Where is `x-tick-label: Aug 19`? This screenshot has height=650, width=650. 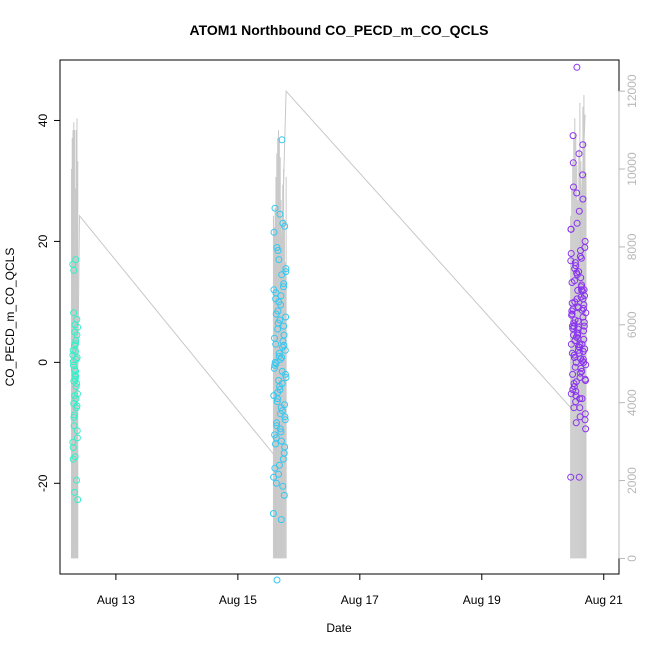 x-tick-label: Aug 19 is located at coordinates (482, 600).